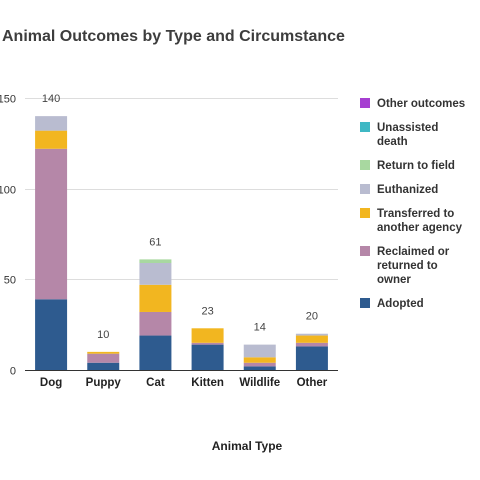  Describe the element at coordinates (312, 383) in the screenshot. I see `x-tick-label: Other` at that location.